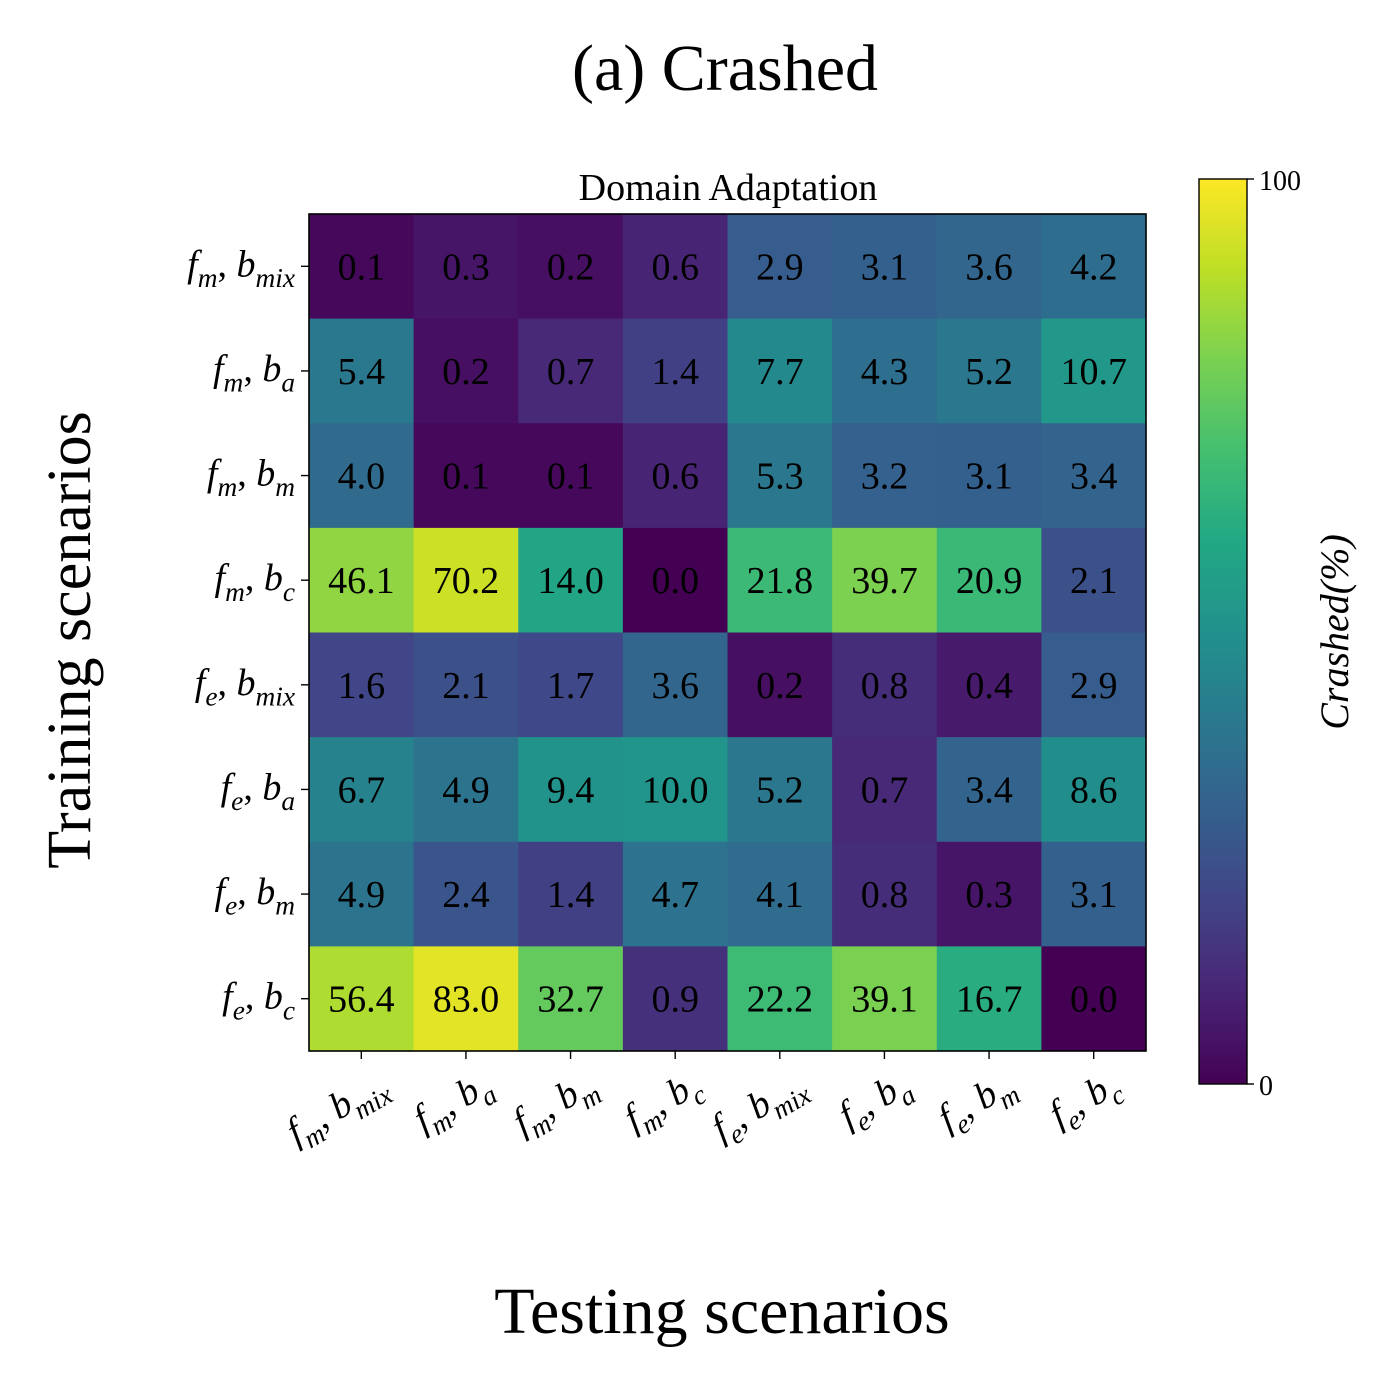  Describe the element at coordinates (1266, 1086) in the screenshot. I see `colorbar-tick-label-min: 0` at that location.